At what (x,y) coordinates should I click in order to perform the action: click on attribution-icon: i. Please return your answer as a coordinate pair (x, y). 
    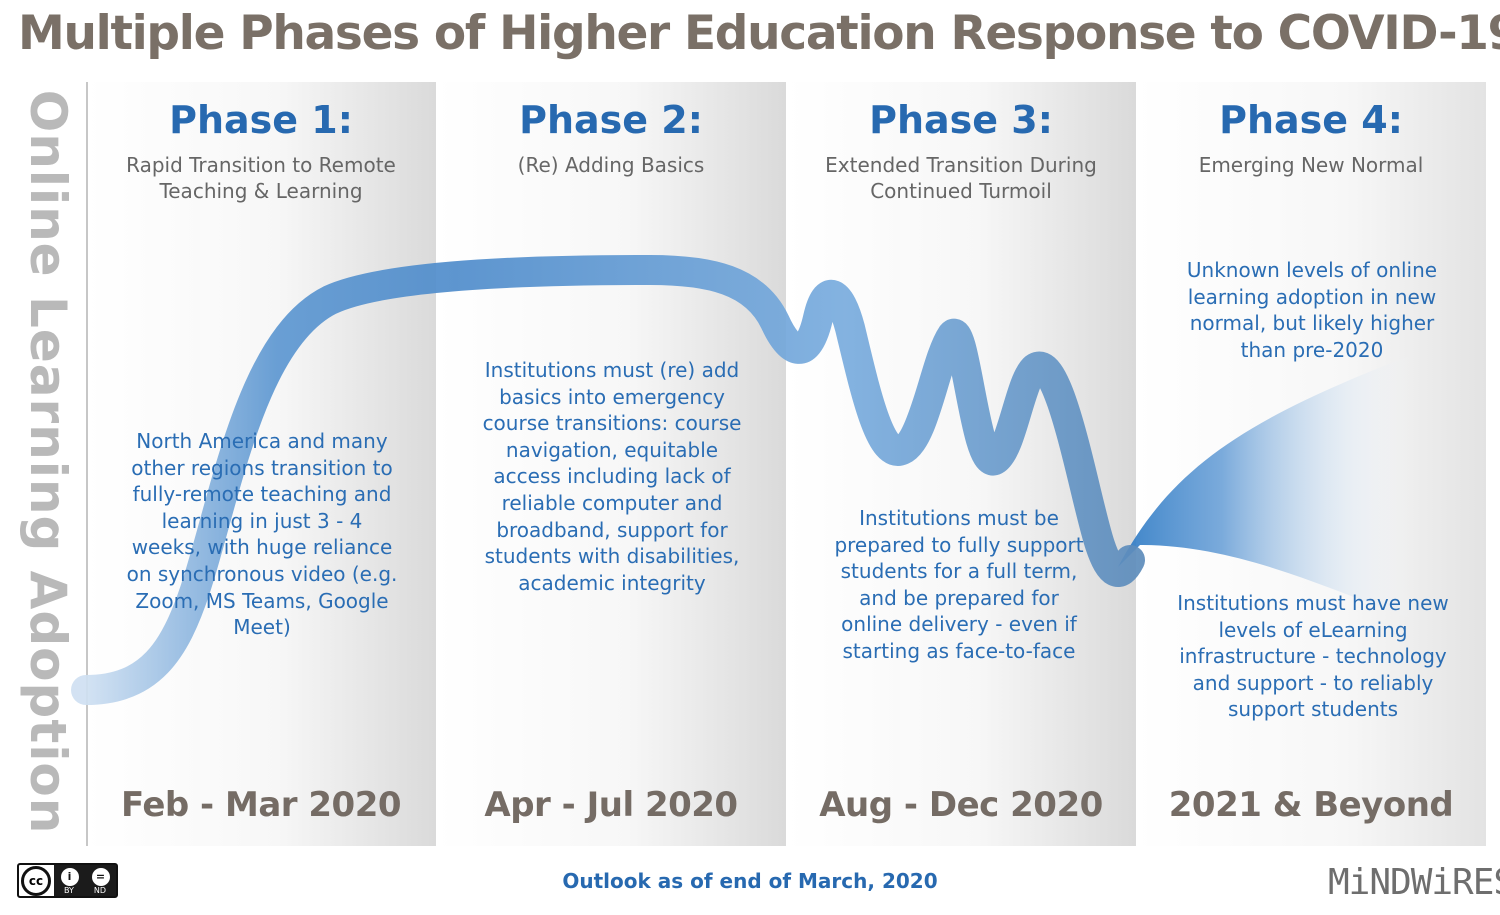
    Looking at the image, I should click on (69, 876).